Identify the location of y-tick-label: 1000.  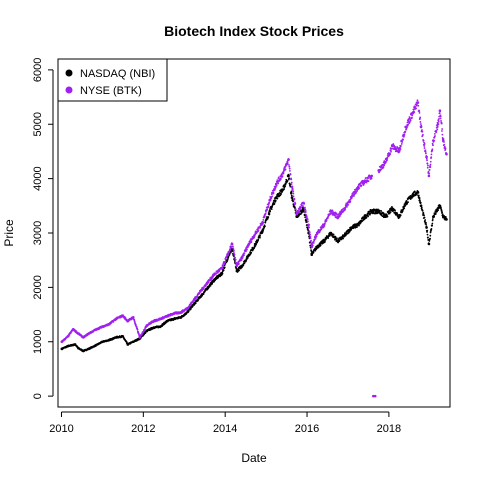
(38, 342).